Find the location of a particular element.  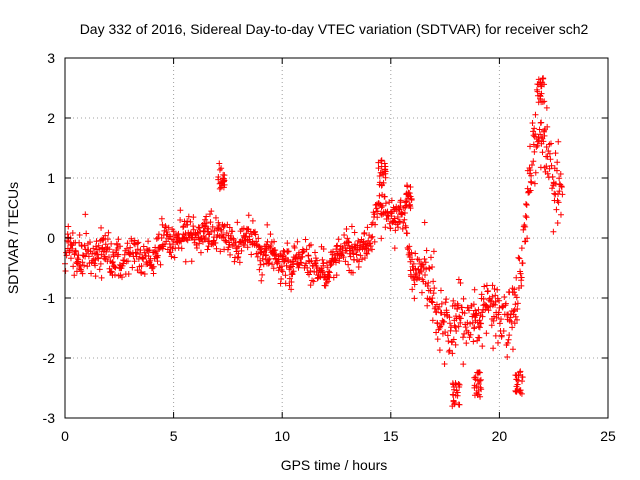

y-tick-label: 1 is located at coordinates (51, 178).